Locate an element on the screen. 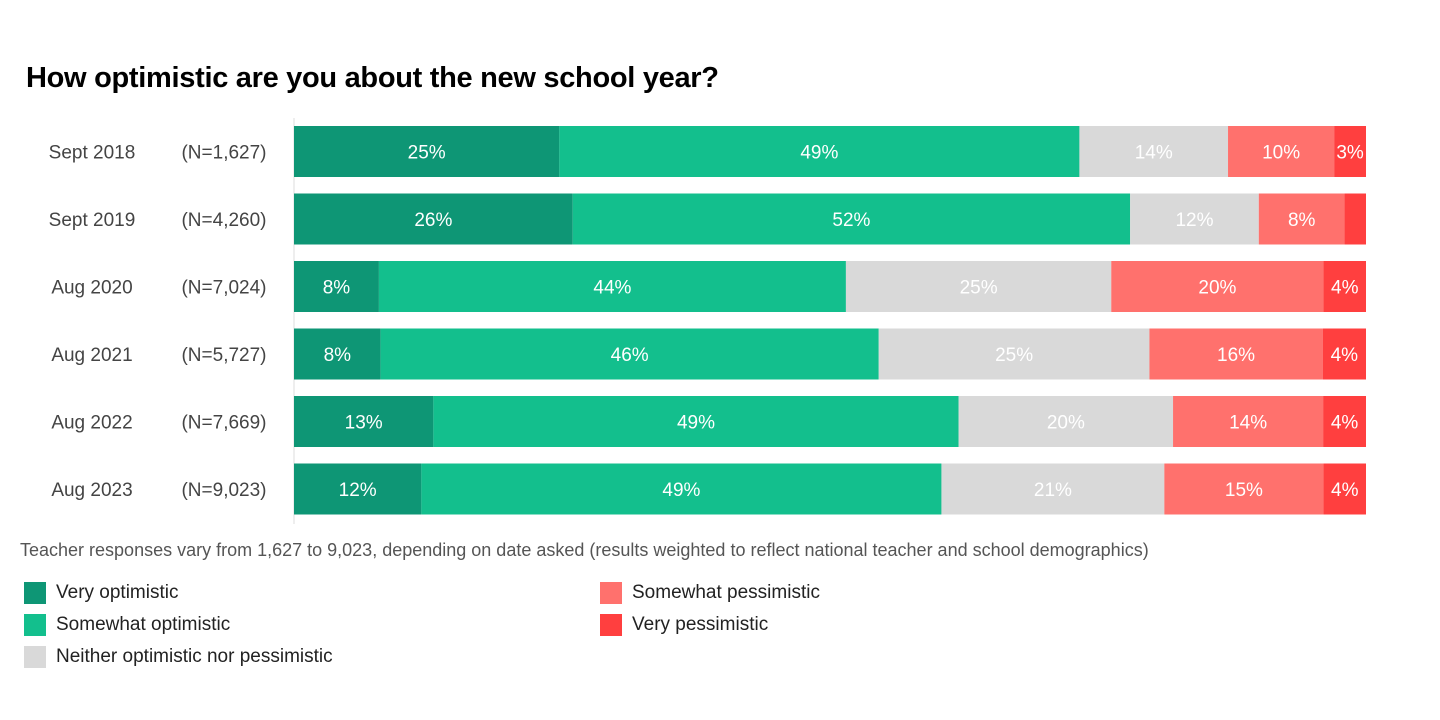 Image resolution: width=1440 pixels, height=720 pixels. data-label: 3% is located at coordinates (1350, 153).